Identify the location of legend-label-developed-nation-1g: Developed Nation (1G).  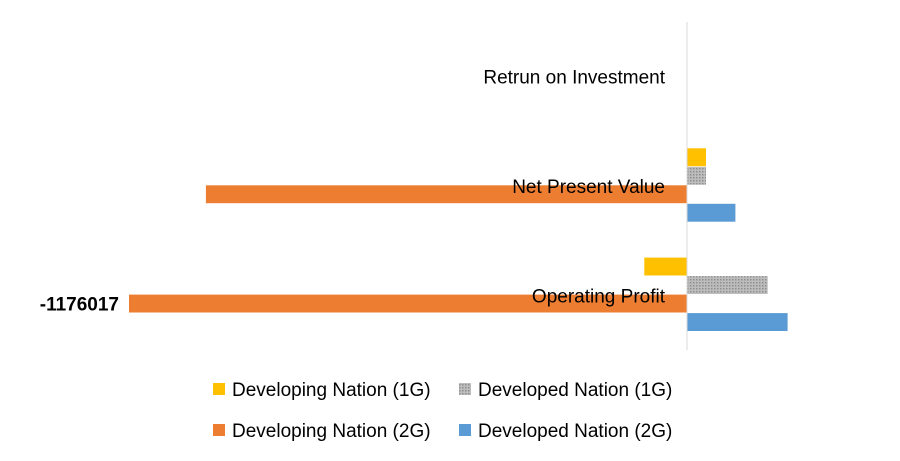
(575, 390).